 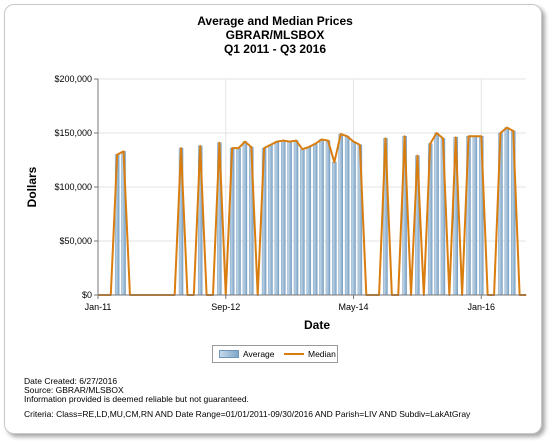 I want to click on legend-average-swatch, so click(x=229, y=354).